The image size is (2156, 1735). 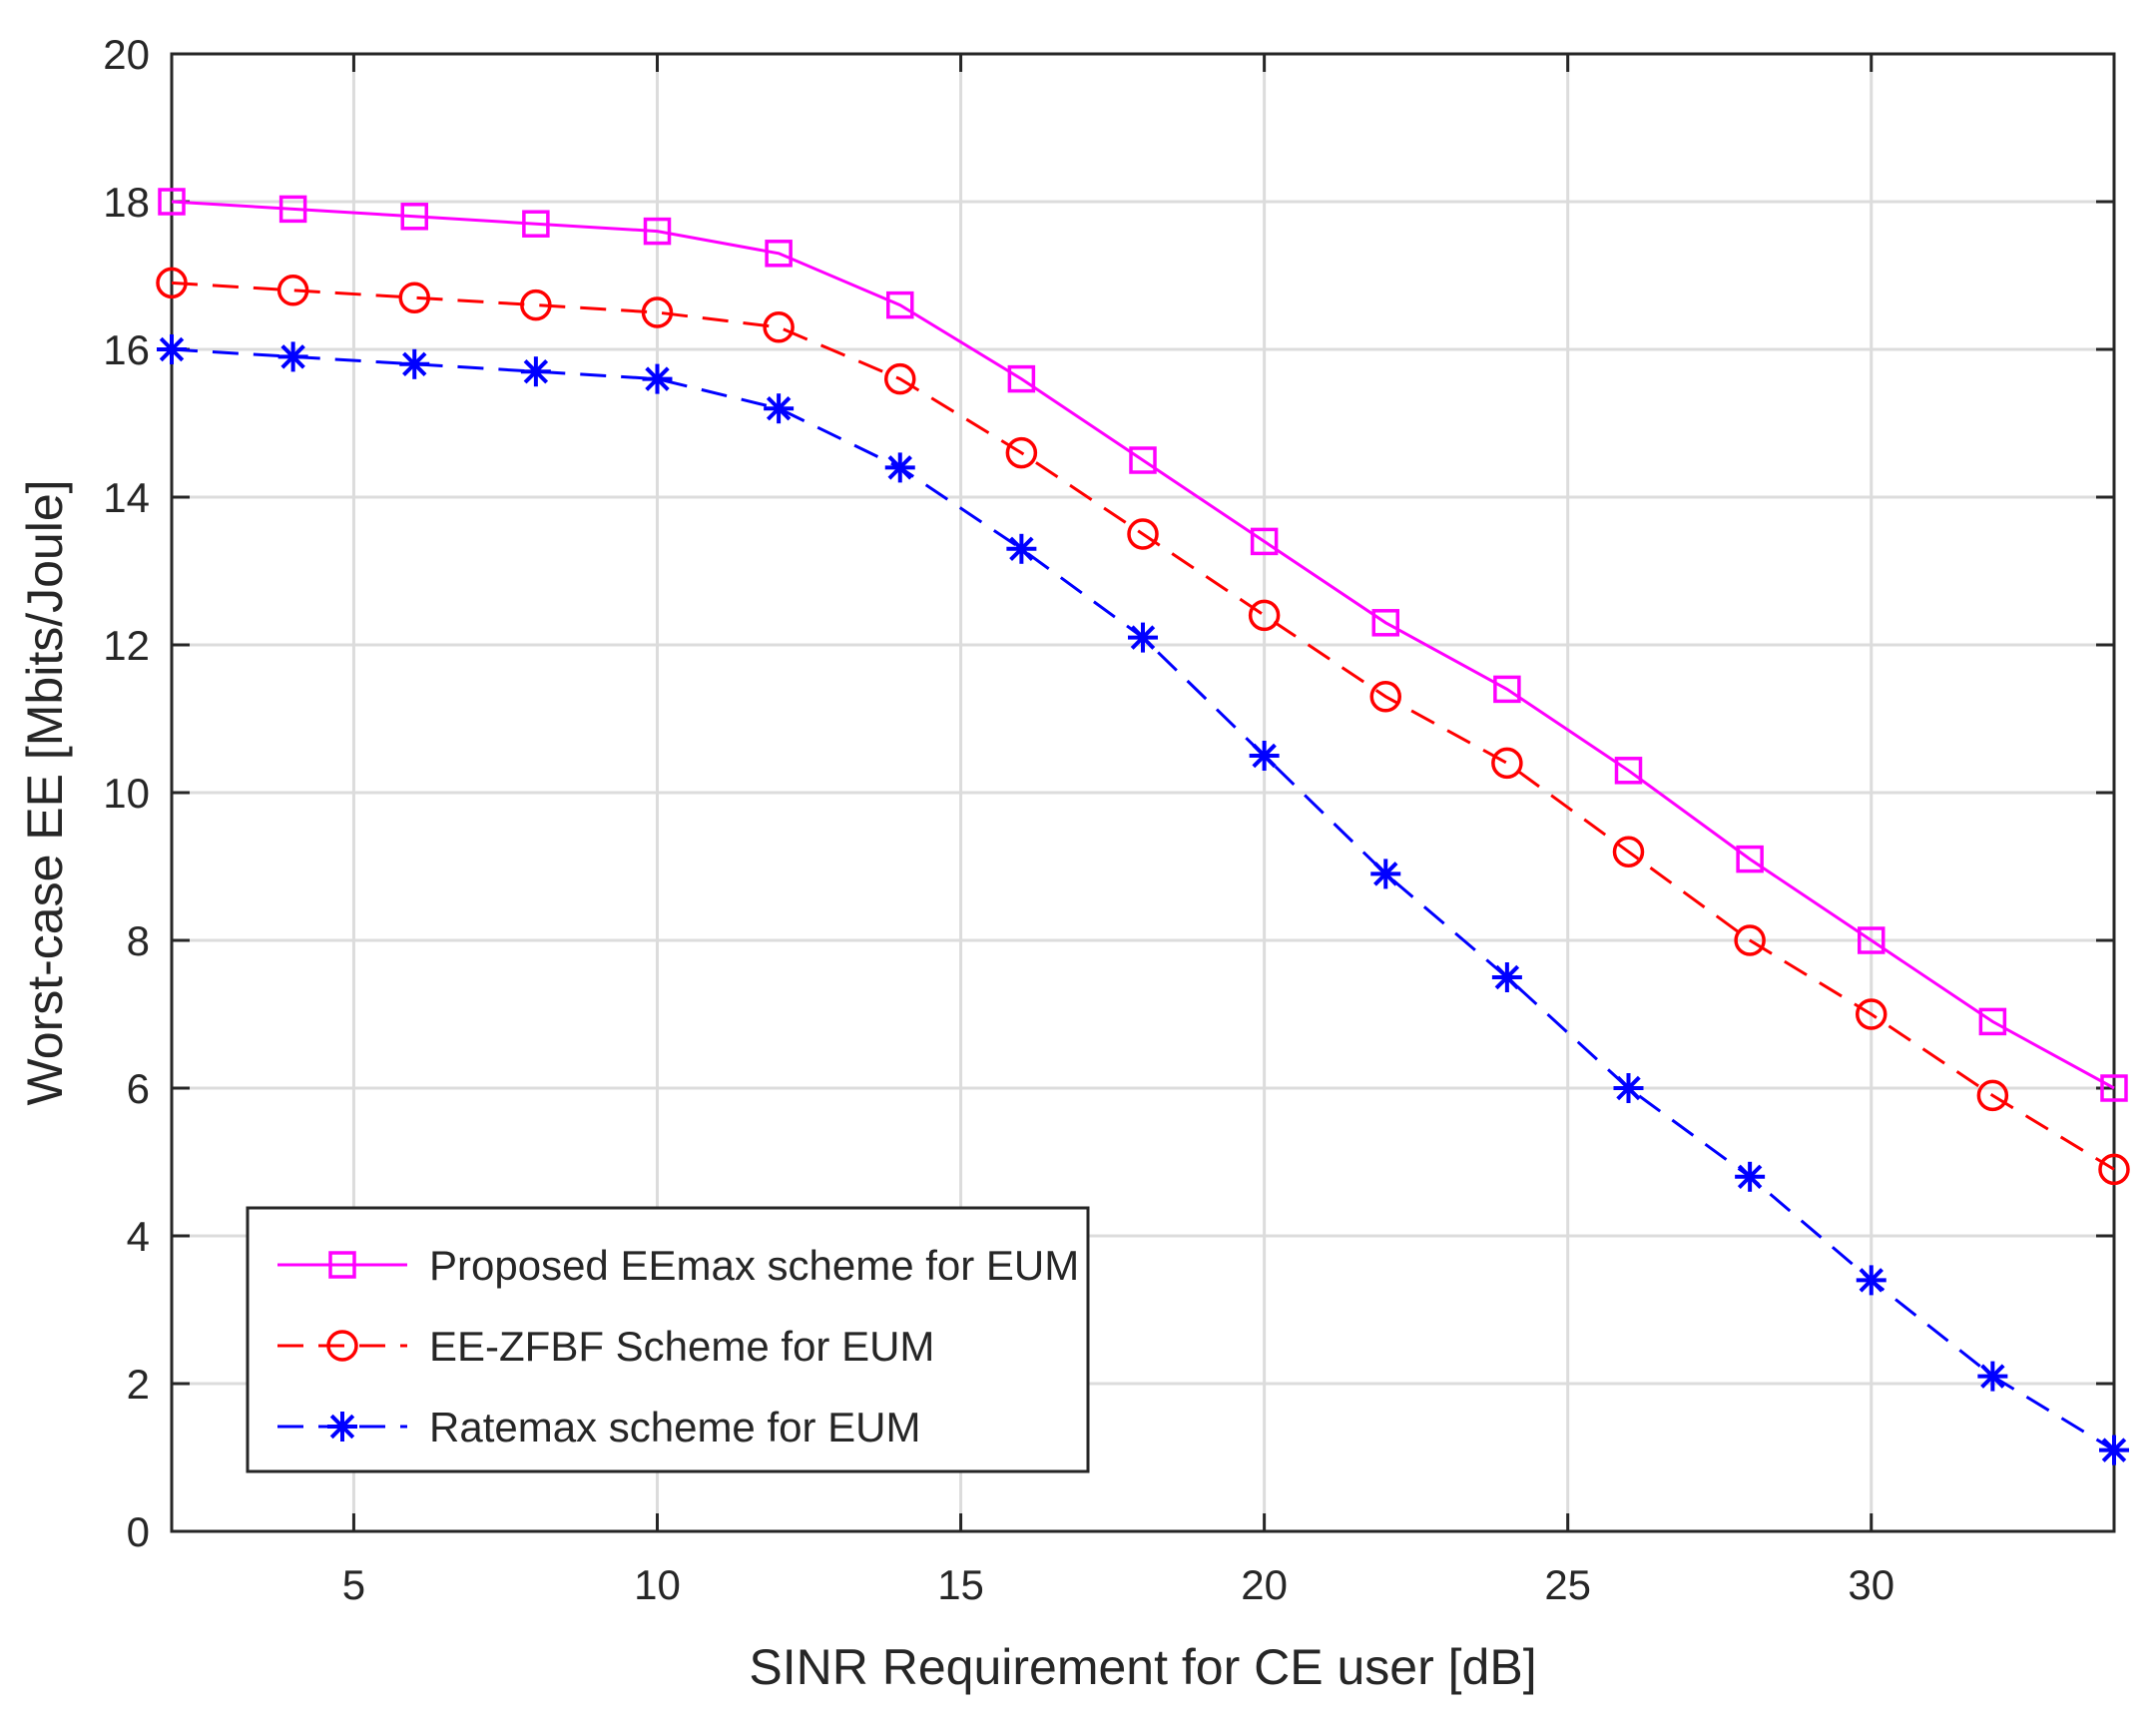 I want to click on legend-label: EE-ZFBF Scheme for EUM, so click(x=681, y=1346).